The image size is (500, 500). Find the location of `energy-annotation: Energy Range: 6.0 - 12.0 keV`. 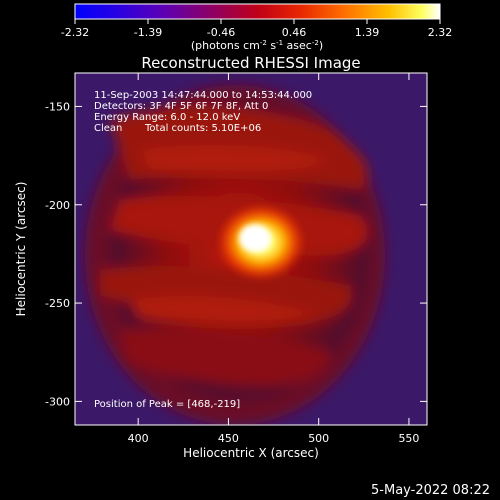

energy-annotation: Energy Range: 6.0 - 12.0 keV is located at coordinates (167, 117).